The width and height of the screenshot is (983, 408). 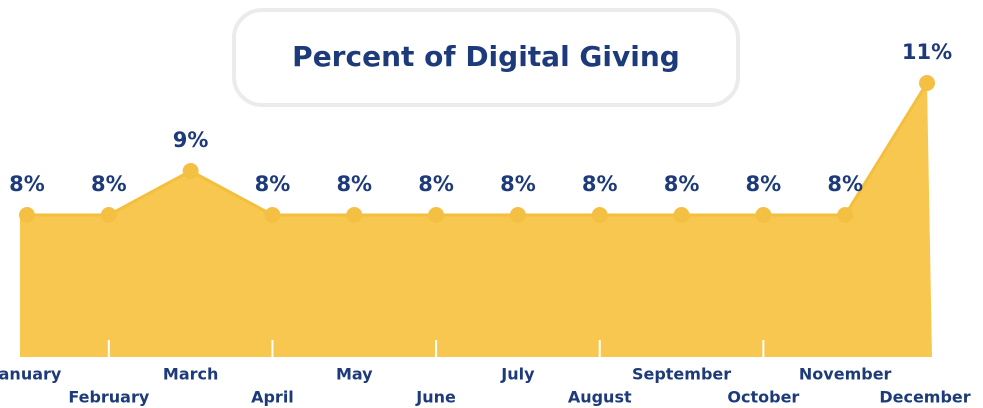 I want to click on x-tick-label: August, so click(x=600, y=397).